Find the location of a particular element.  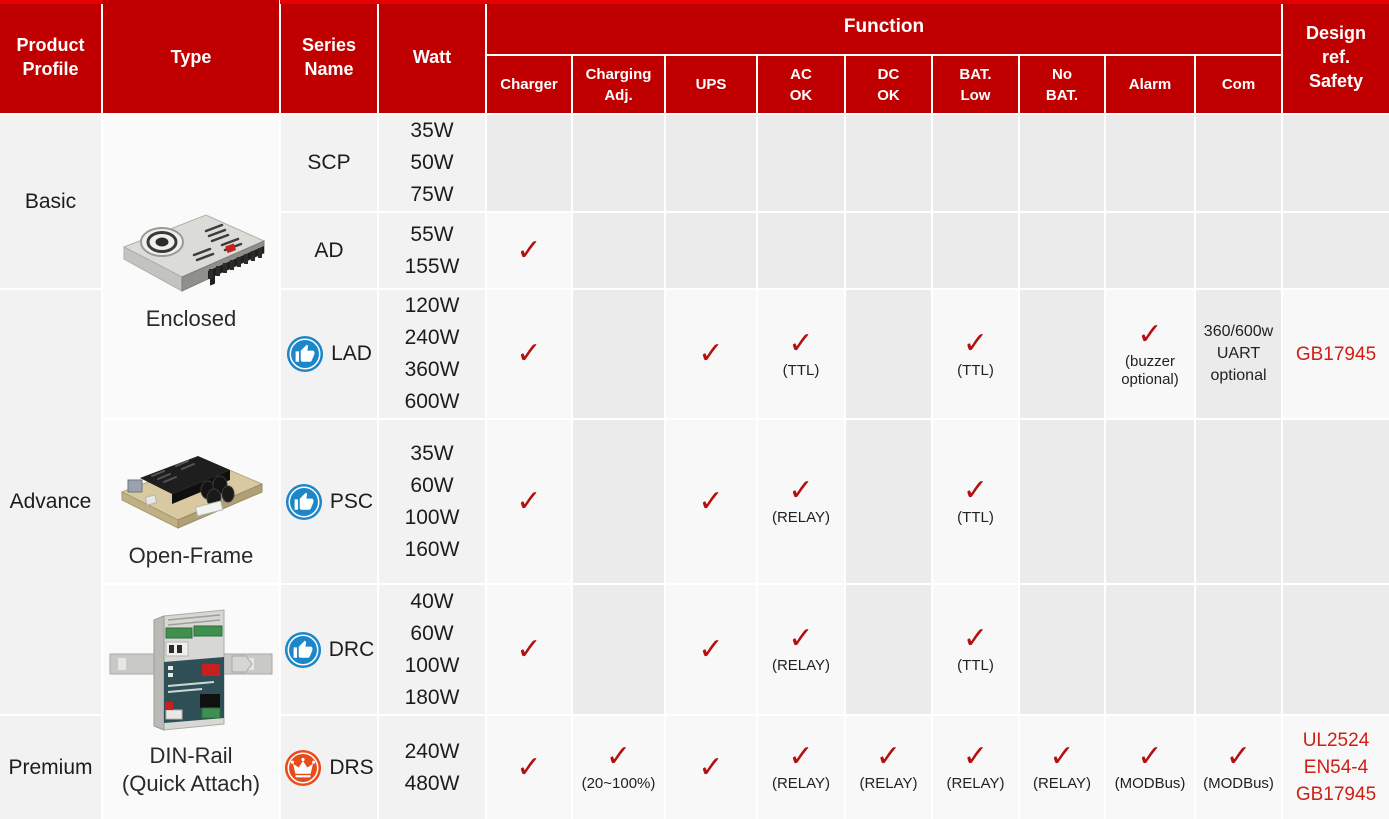

subheader-dc-ok: DC OK is located at coordinates (888, 84).